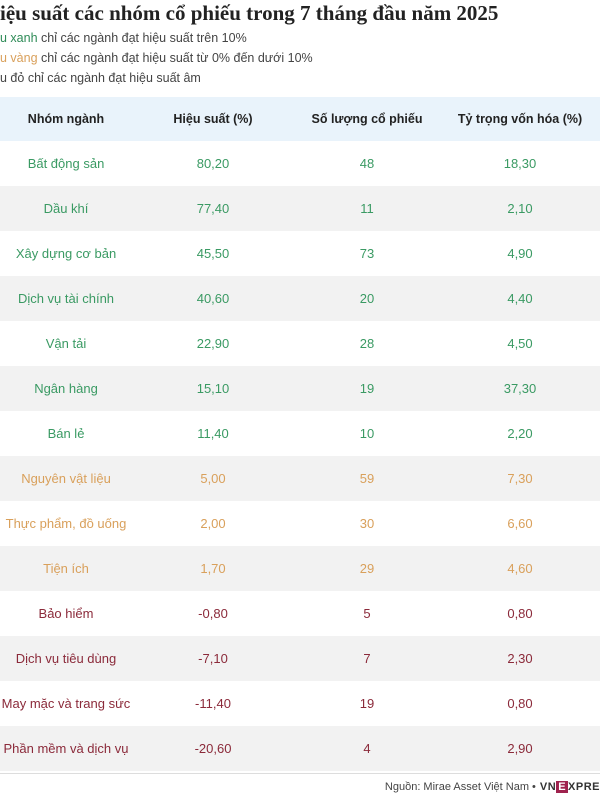 The width and height of the screenshot is (600, 800). What do you see at coordinates (520, 253) in the screenshot?
I see `cell-cap-weight: 4,90` at bounding box center [520, 253].